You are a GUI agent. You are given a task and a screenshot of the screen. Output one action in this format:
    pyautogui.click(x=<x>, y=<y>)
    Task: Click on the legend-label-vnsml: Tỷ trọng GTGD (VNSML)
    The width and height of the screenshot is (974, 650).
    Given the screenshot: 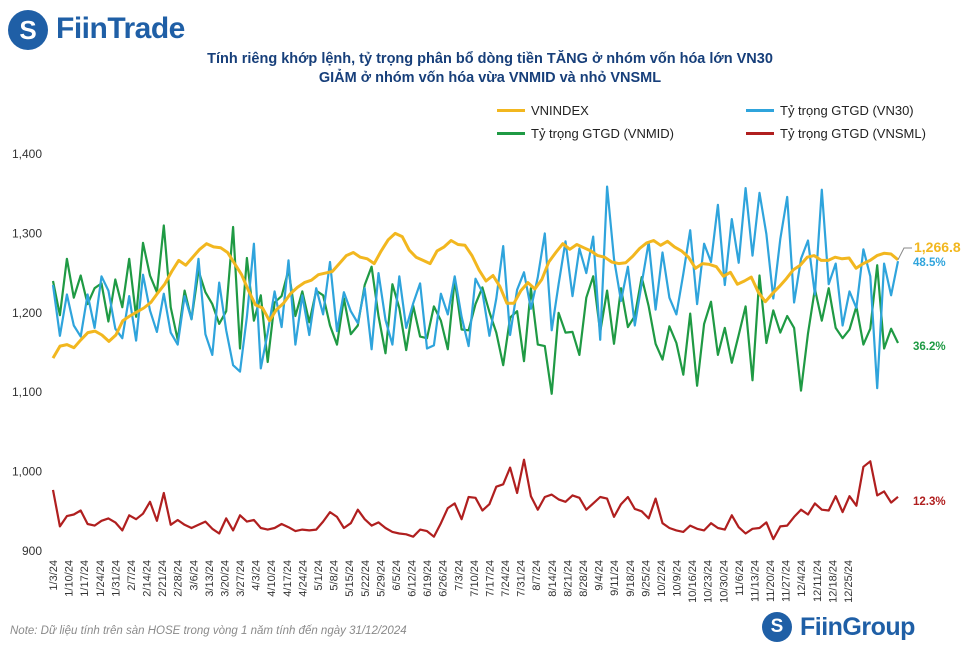 What is the action you would take?
    pyautogui.click(x=853, y=133)
    